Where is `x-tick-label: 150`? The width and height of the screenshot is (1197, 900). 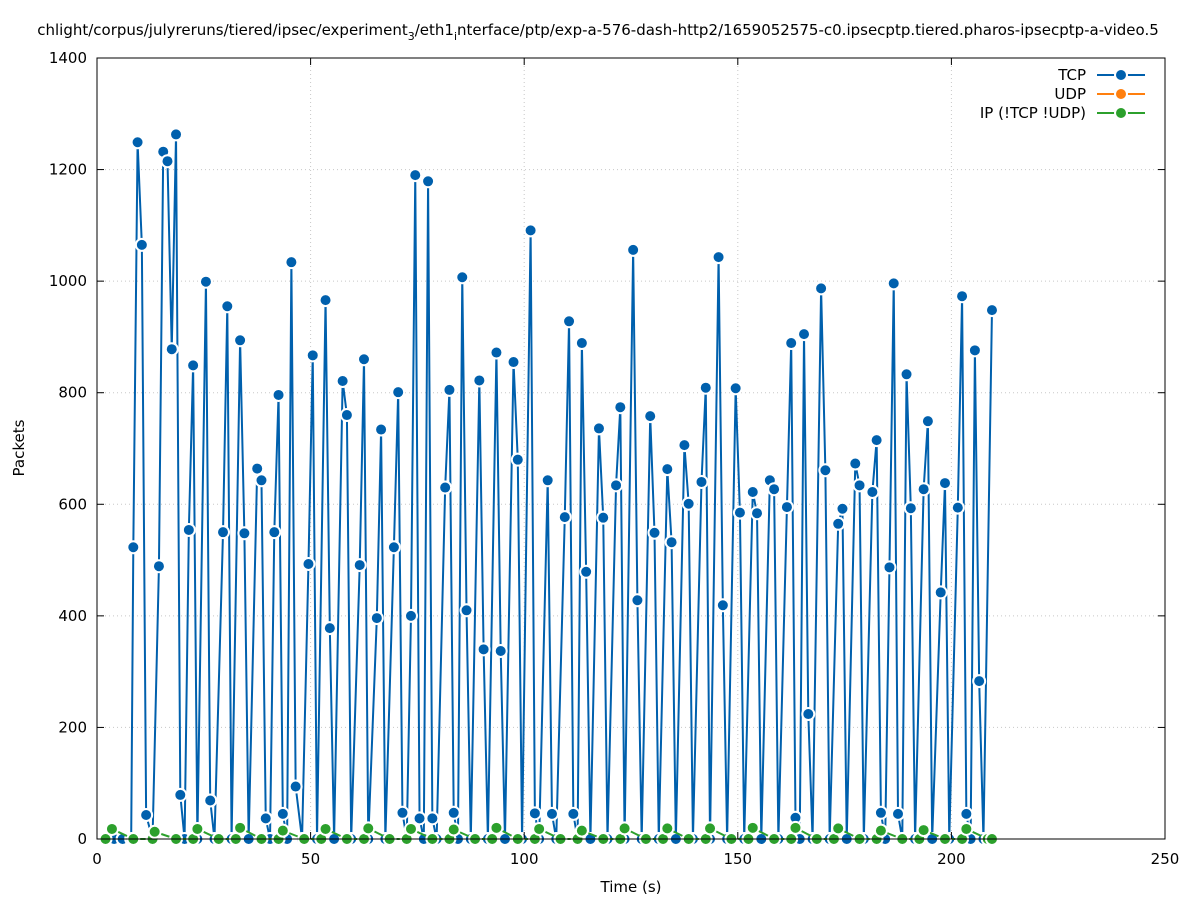
x-tick-label: 150 is located at coordinates (737, 859).